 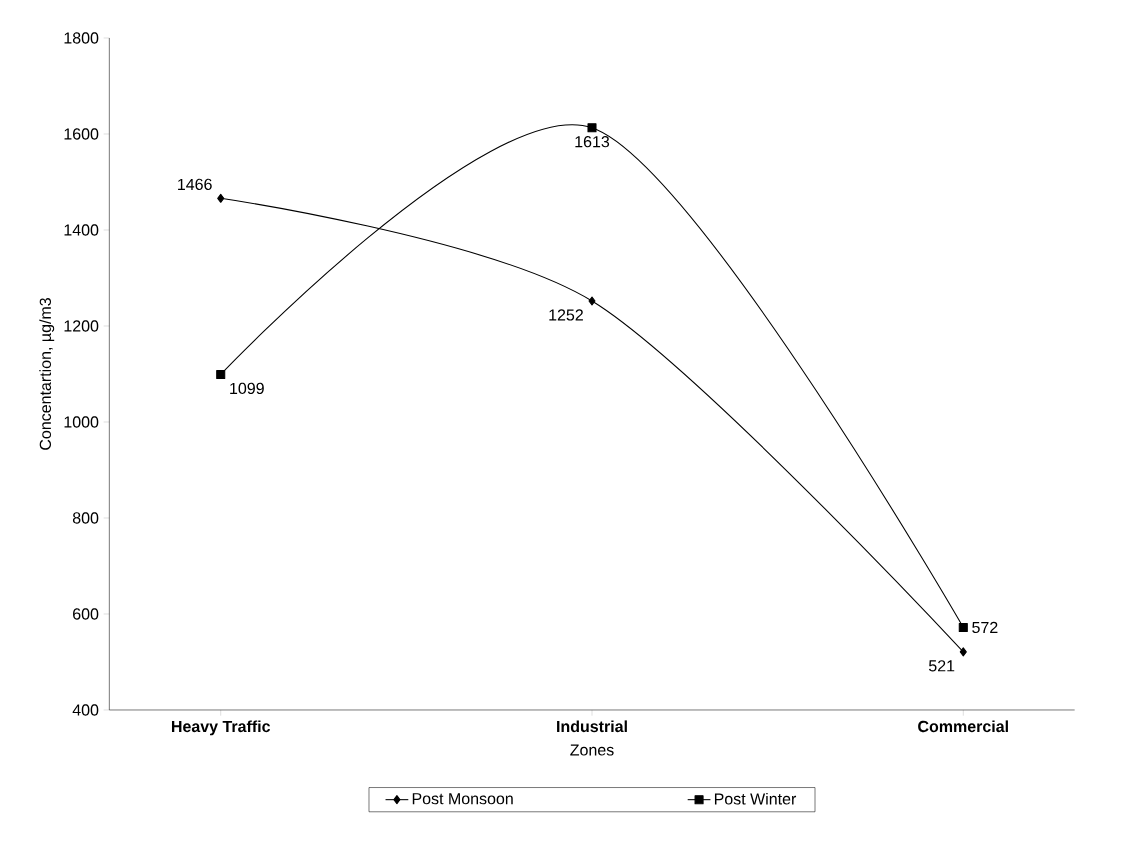 I want to click on y-tick-label: 1400, so click(x=81, y=230).